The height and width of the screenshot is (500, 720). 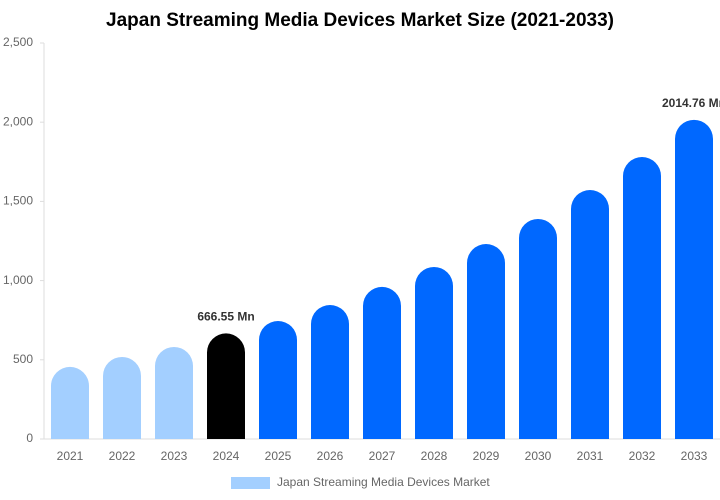 I want to click on data-label: 2014.76 Mn, so click(x=691, y=103).